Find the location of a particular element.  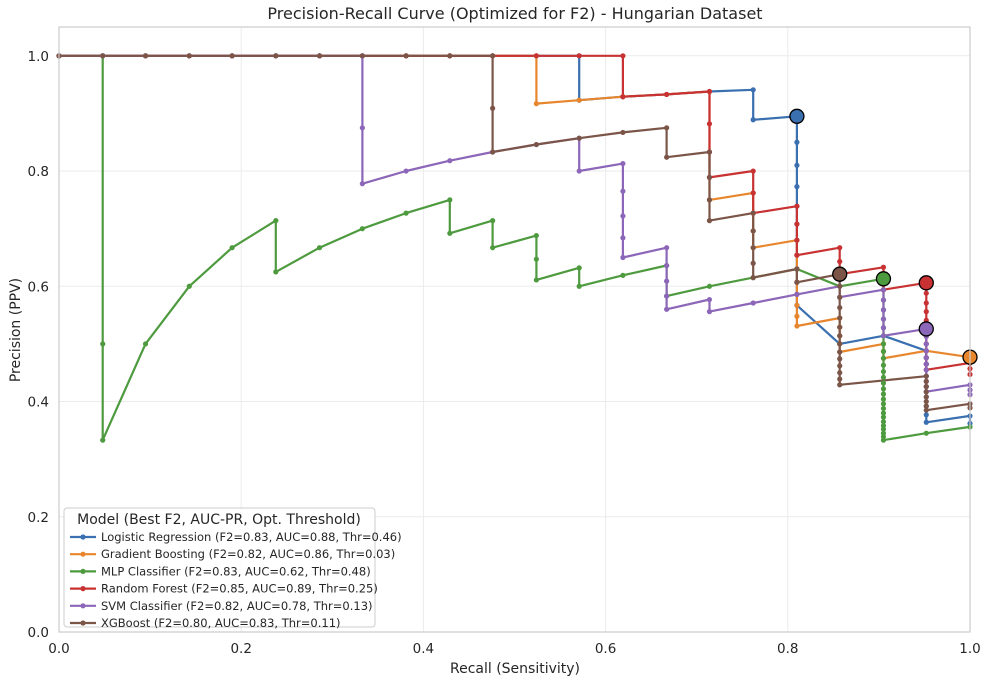

best-f2-markers is located at coordinates (883, 236).